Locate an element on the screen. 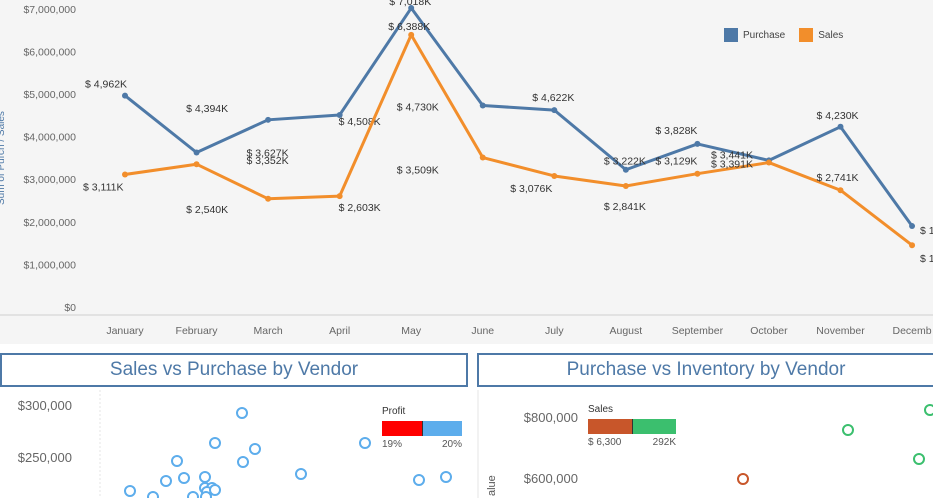 This screenshot has height=498, width=933. data-label-sales: $ 3,129K is located at coordinates (676, 162).